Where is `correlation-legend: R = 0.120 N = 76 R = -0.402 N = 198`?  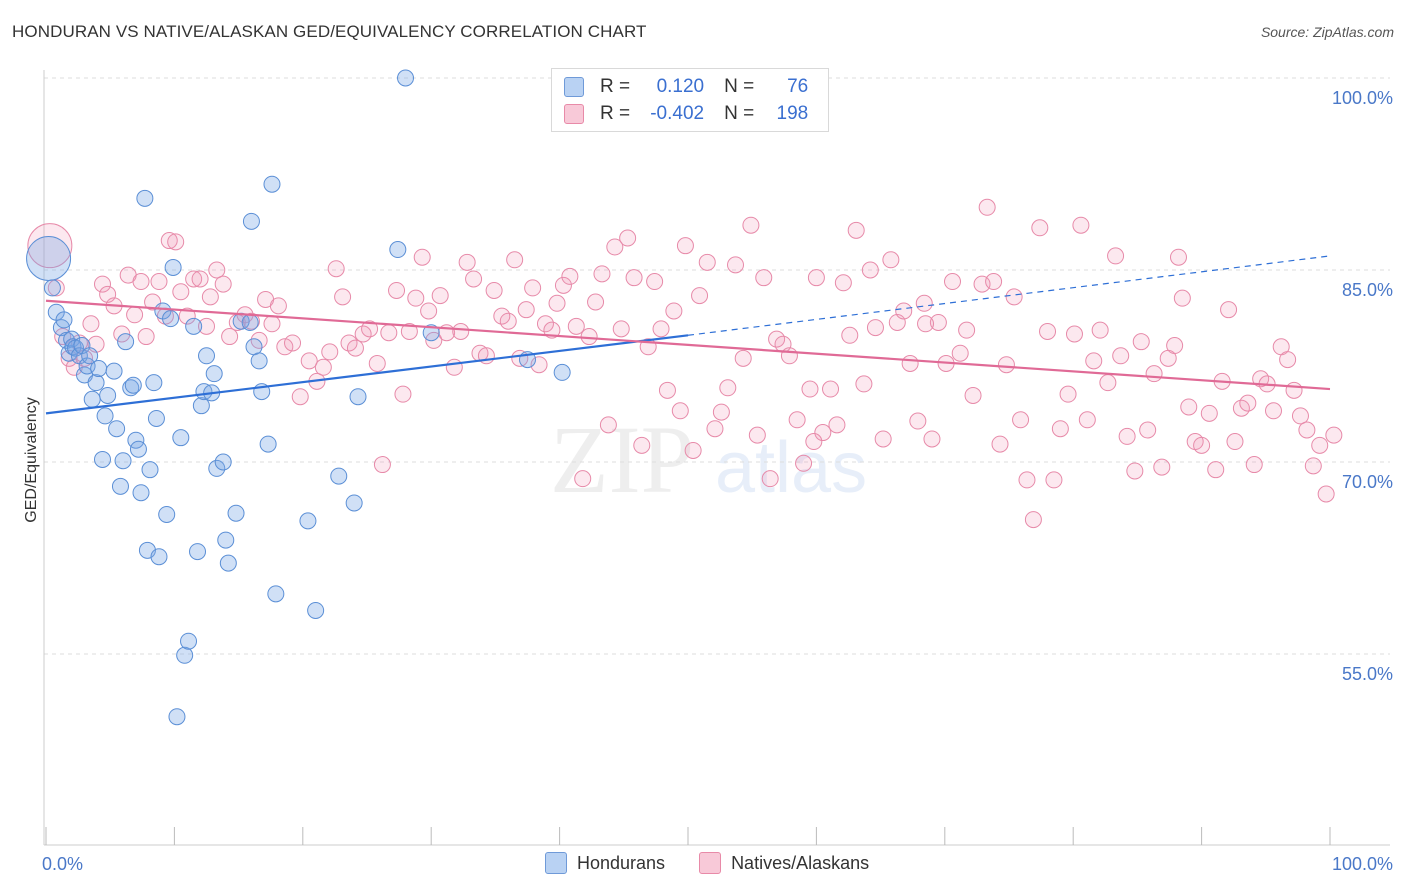 correlation-legend: R = 0.120 N = 76 R = -0.402 N = 198 is located at coordinates (690, 100).